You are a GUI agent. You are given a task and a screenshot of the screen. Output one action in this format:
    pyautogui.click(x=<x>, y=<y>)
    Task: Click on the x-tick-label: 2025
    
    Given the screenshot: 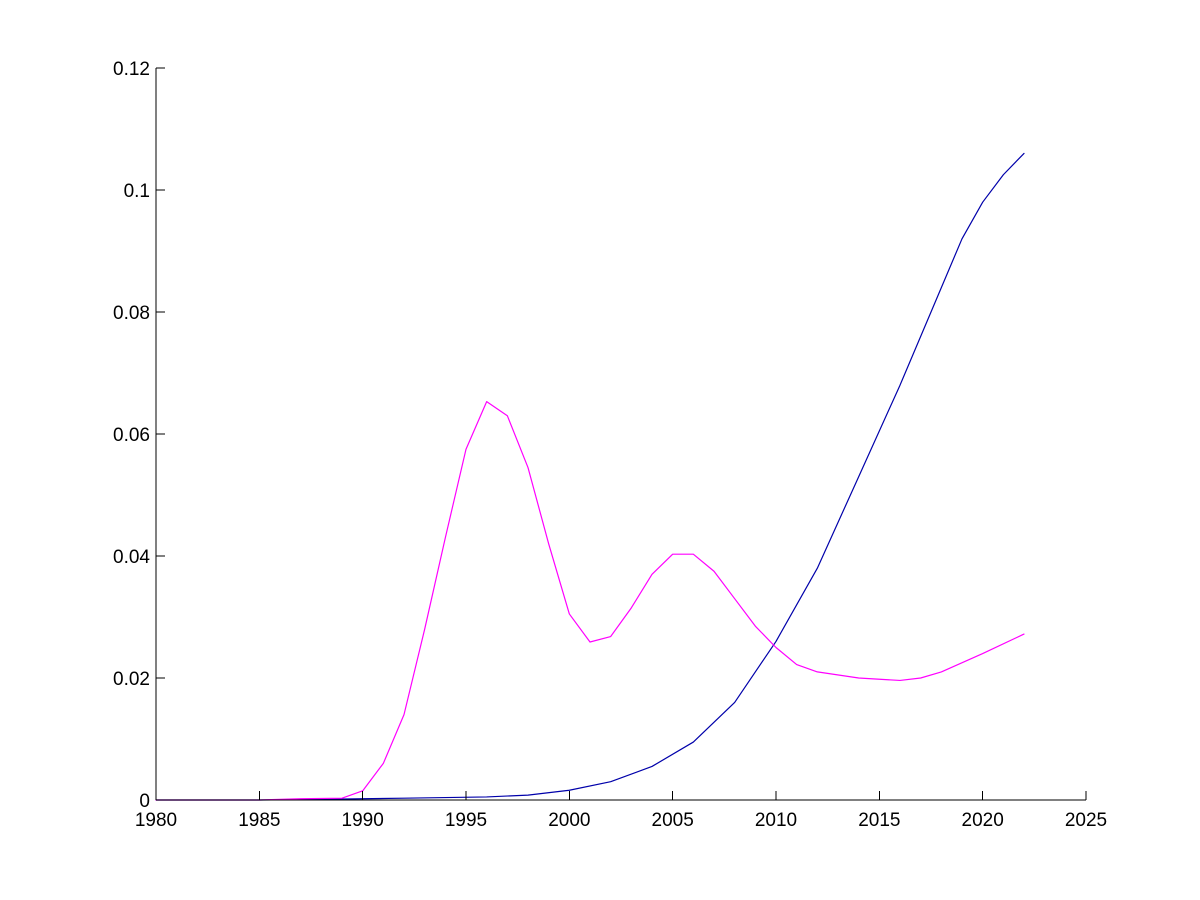 What is the action you would take?
    pyautogui.click(x=1086, y=820)
    